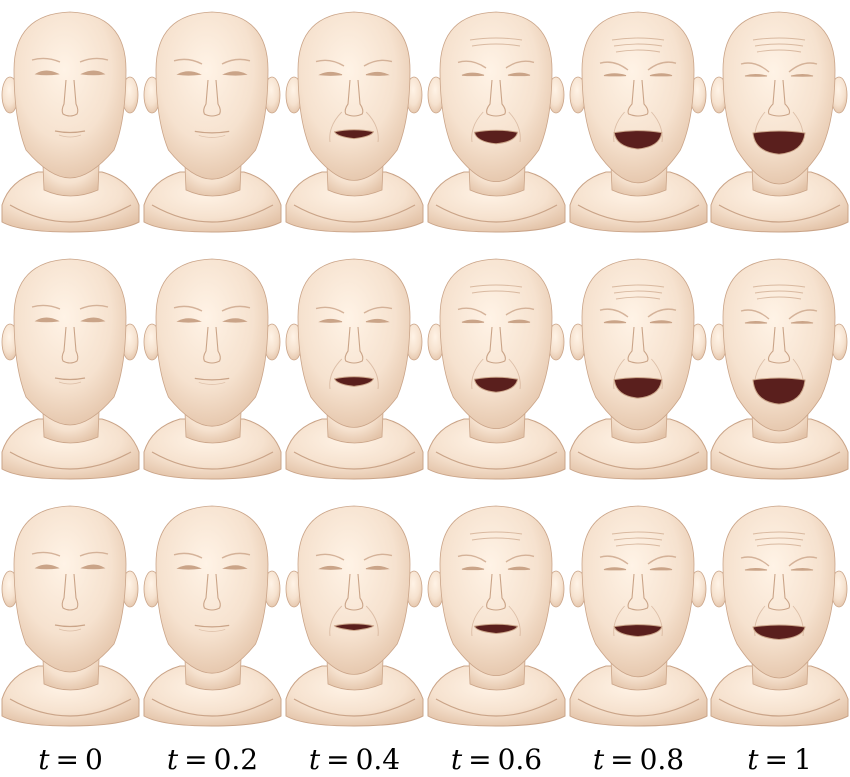 This screenshot has width=850, height=777. Describe the element at coordinates (638, 370) in the screenshot. I see `face-row2-col5` at that location.